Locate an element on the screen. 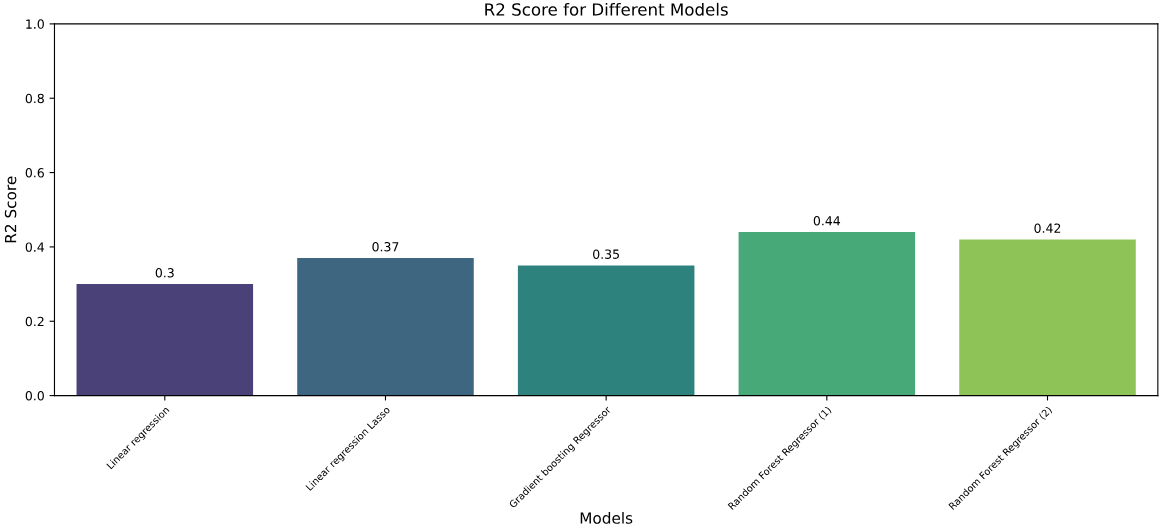 The height and width of the screenshot is (531, 1159). y-tick-label: 0.8 is located at coordinates (34, 98).